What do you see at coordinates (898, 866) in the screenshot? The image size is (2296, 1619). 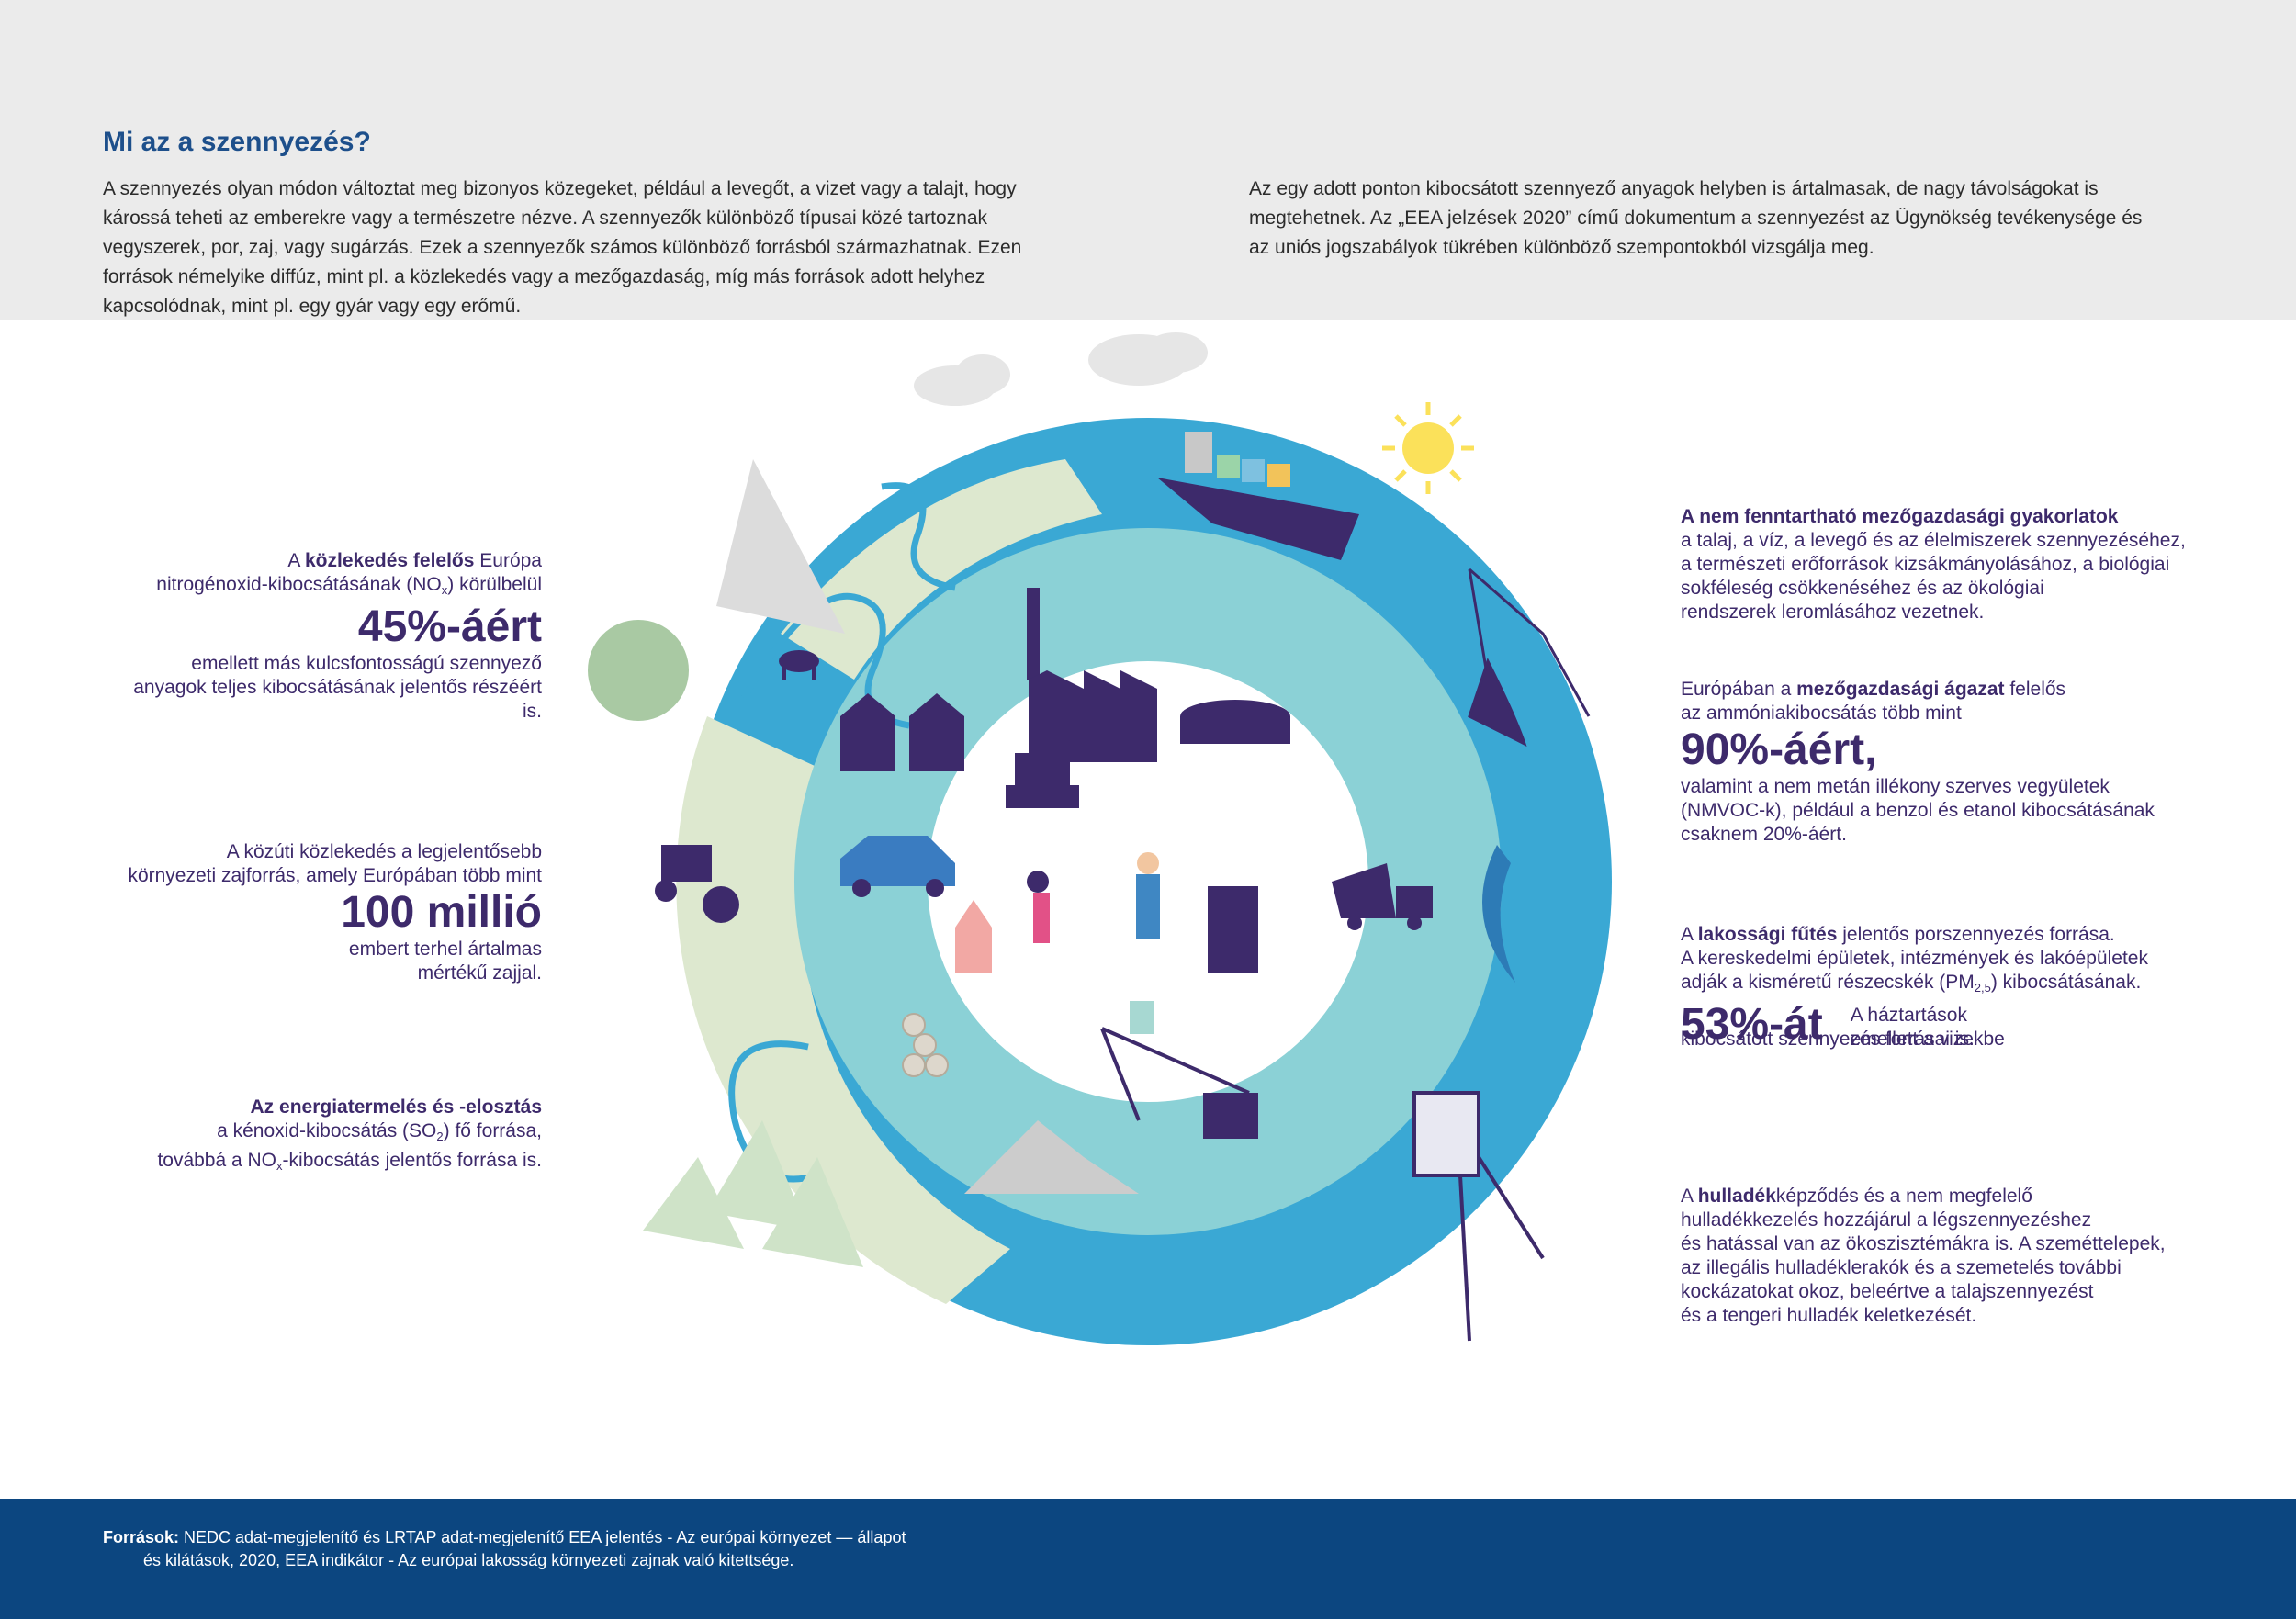 I see `car-icon` at bounding box center [898, 866].